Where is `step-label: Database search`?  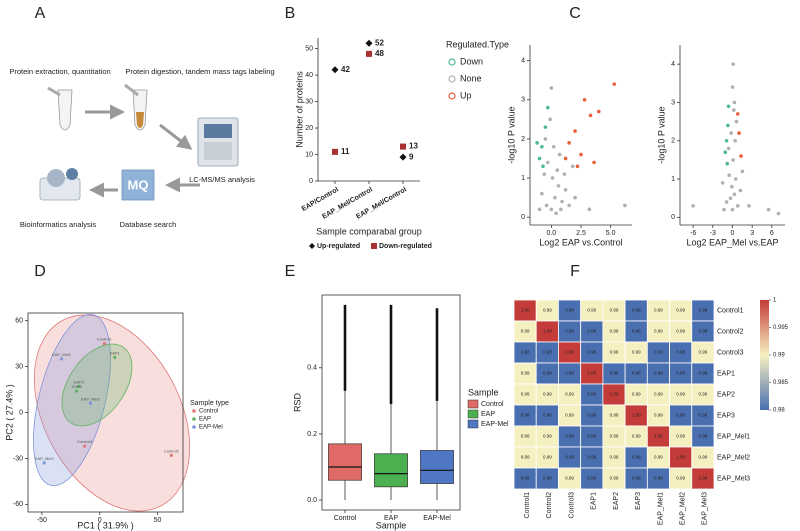 step-label: Database search is located at coordinates (148, 224).